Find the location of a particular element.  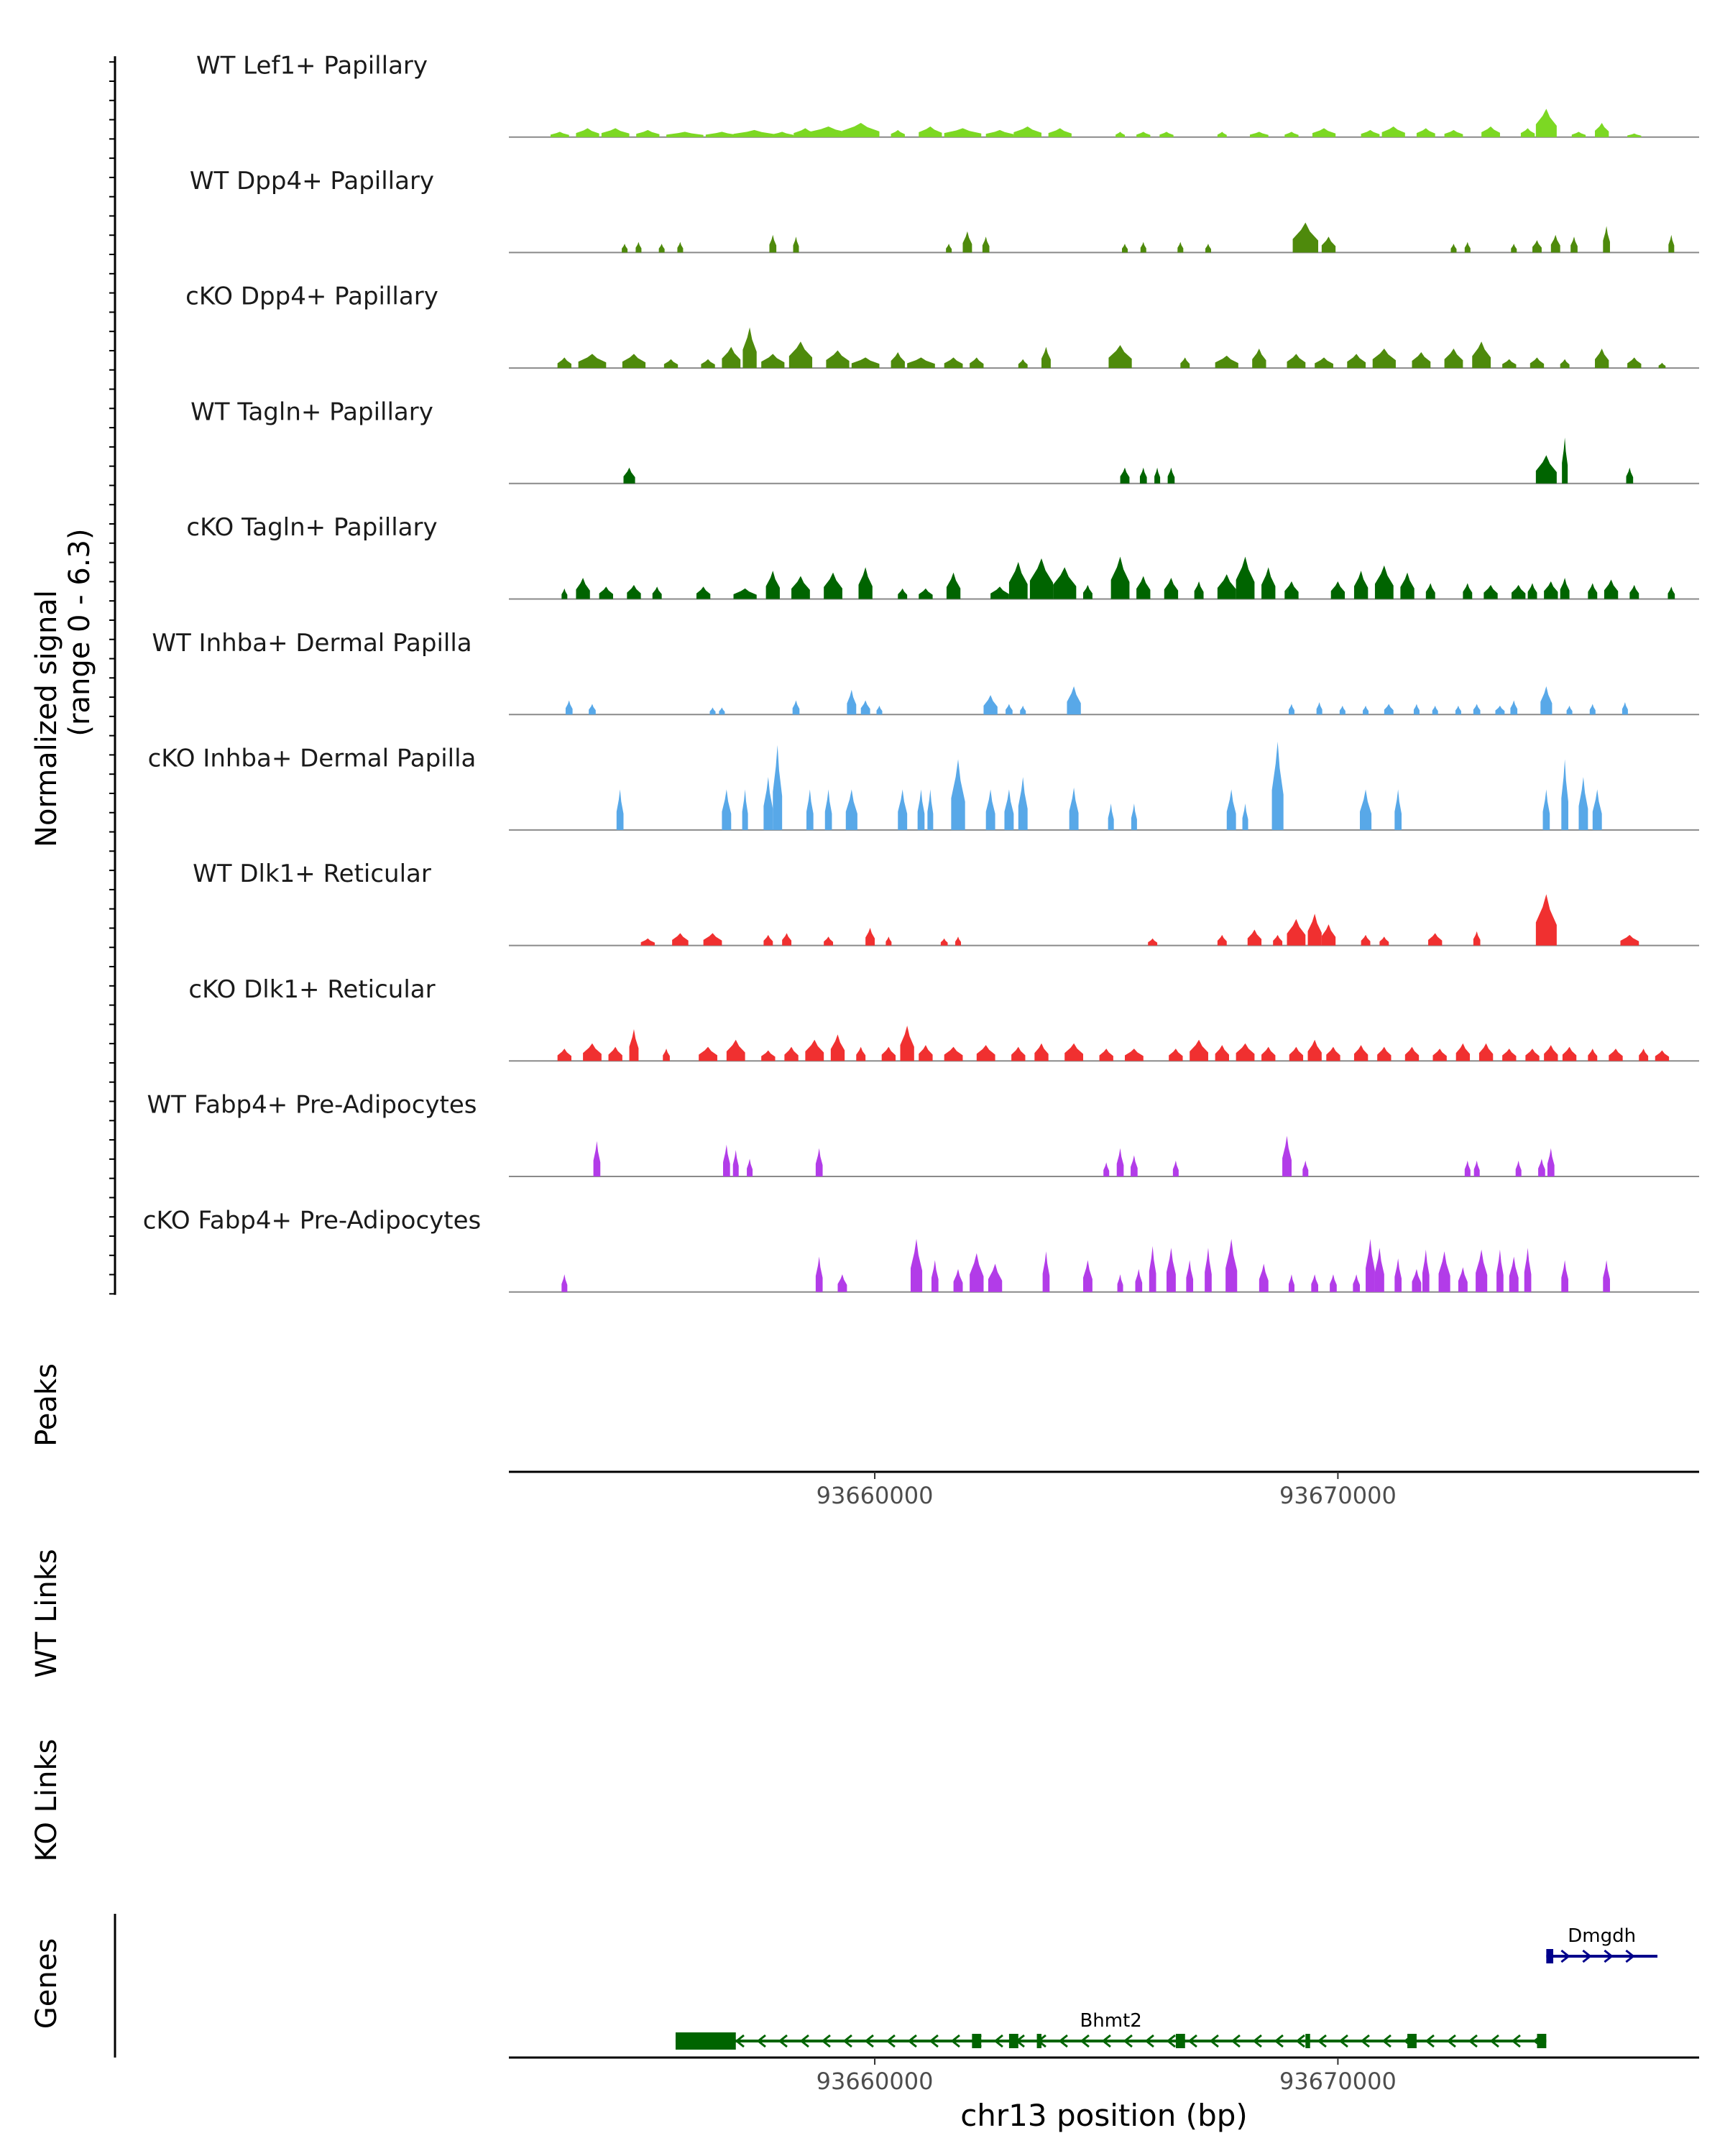

track-label: cKO Inhba+ Dermal Papilla is located at coordinates (312, 759).